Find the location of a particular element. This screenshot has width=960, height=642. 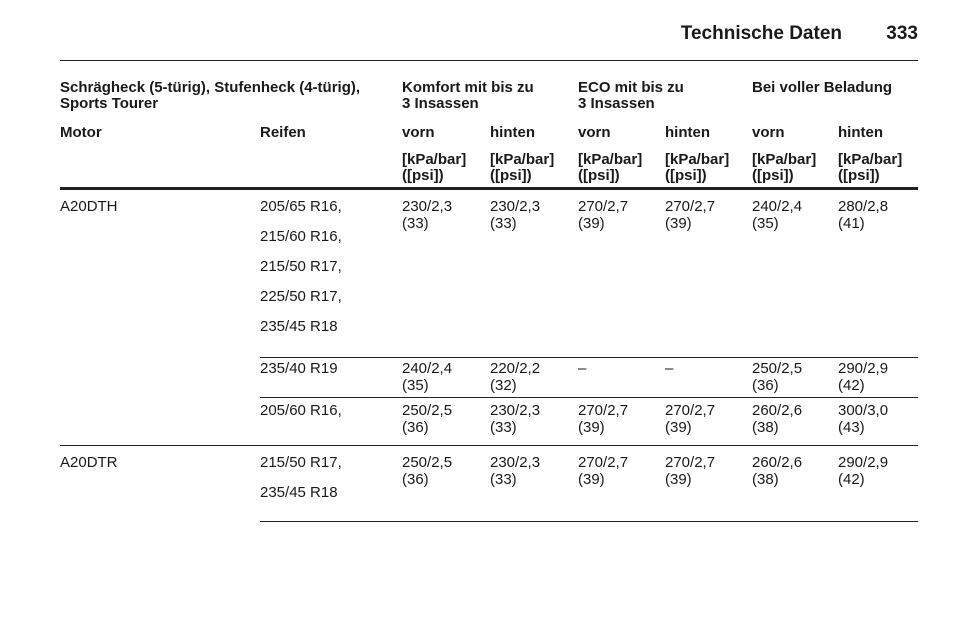

group-header: ECO mit bis zu is located at coordinates (631, 87).